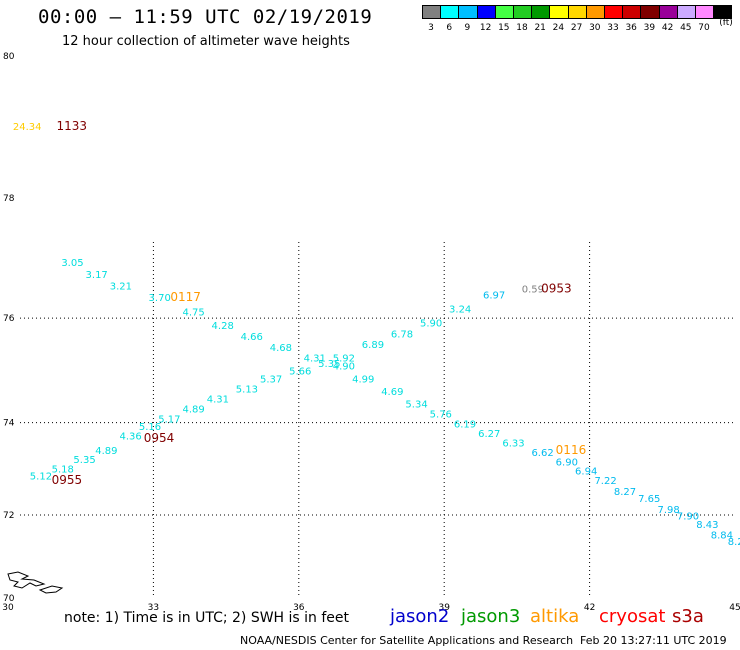 This screenshot has width=740, height=650. What do you see at coordinates (707, 525) in the screenshot?
I see `swh-value-label: 8.43` at bounding box center [707, 525].